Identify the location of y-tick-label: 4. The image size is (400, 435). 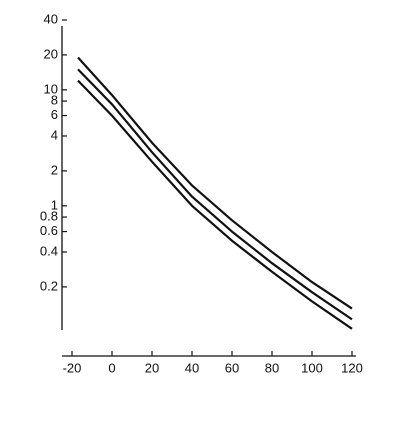
(54, 134).